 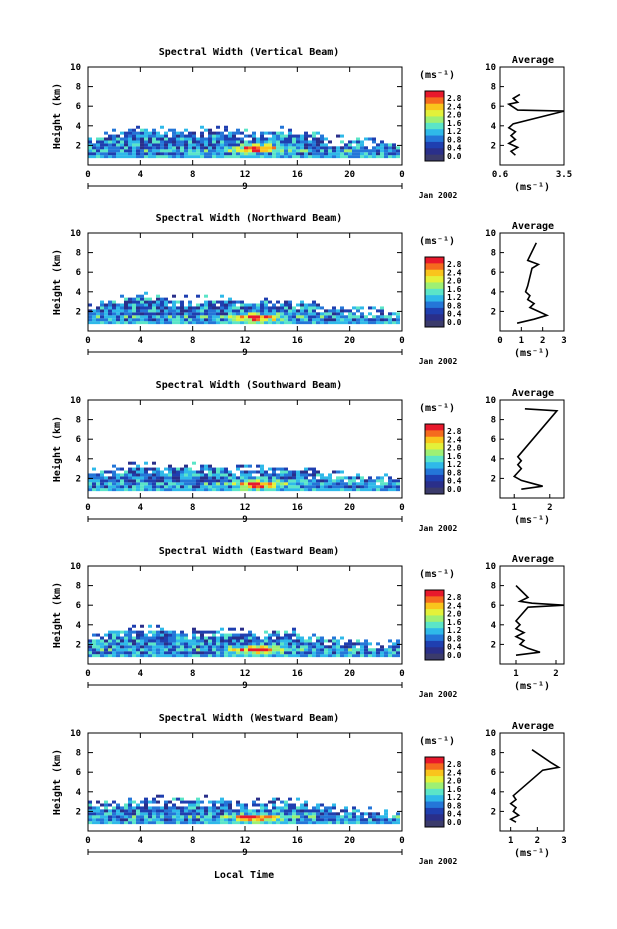 I want to click on colorbar-tick-label: 1.2, so click(x=454, y=297).